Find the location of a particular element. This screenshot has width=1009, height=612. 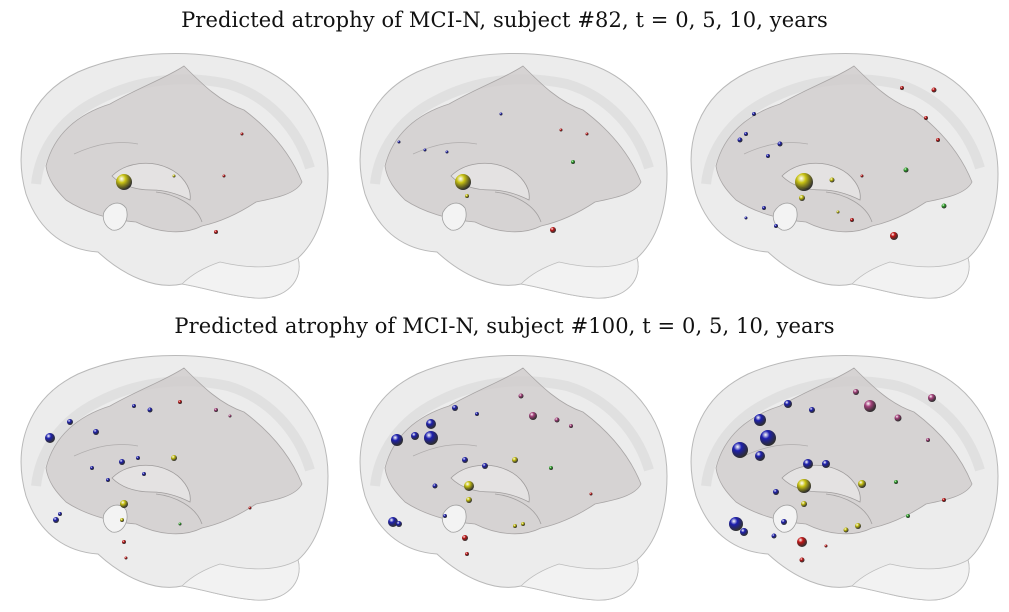

brain-panel-subject-100-t0 is located at coordinates (172, 476).